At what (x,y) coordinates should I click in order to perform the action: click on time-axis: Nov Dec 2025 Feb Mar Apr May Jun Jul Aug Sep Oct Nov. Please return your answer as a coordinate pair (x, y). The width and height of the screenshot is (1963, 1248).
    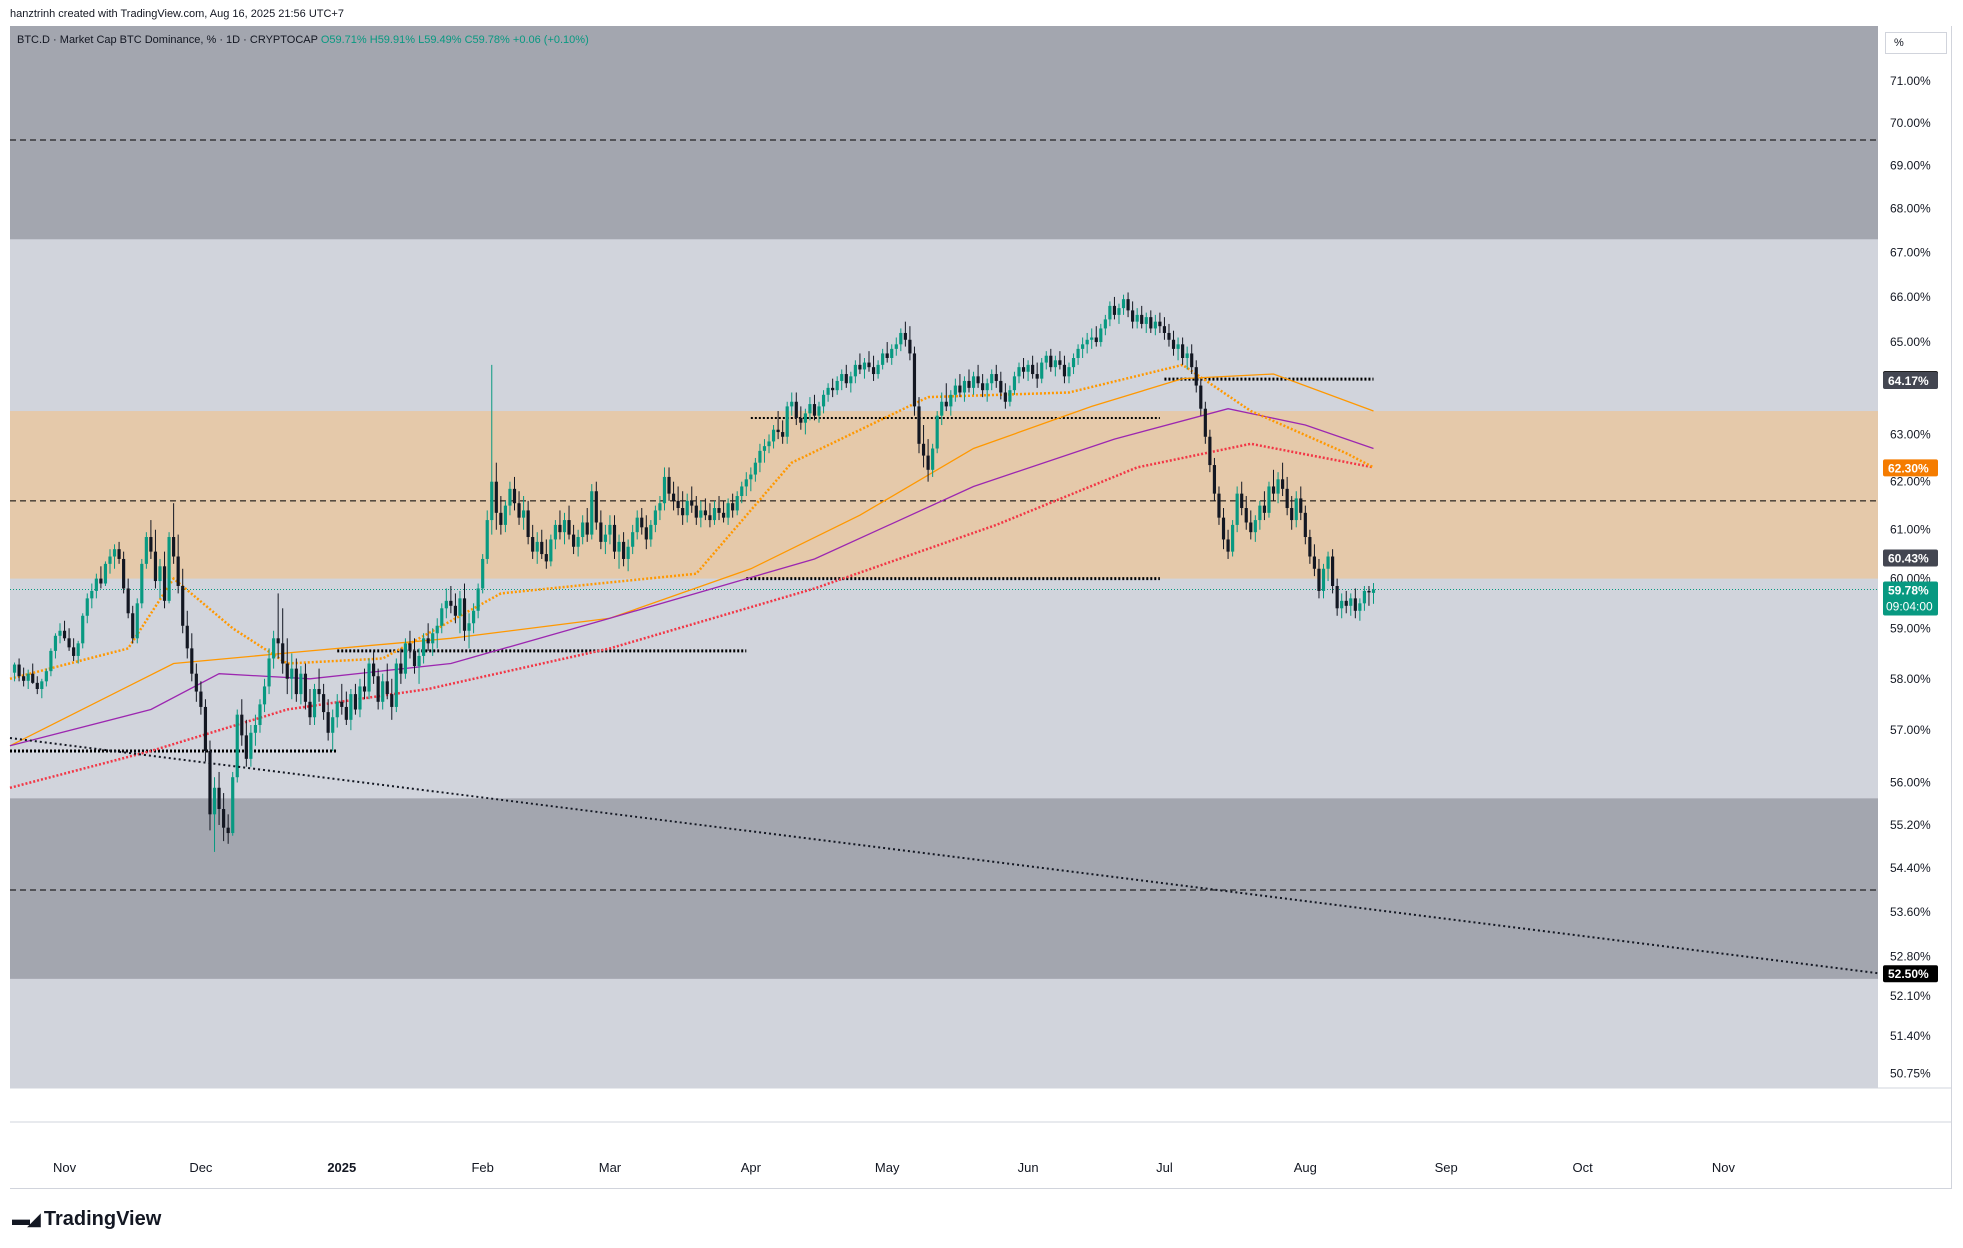
    Looking at the image, I should click on (980, 1137).